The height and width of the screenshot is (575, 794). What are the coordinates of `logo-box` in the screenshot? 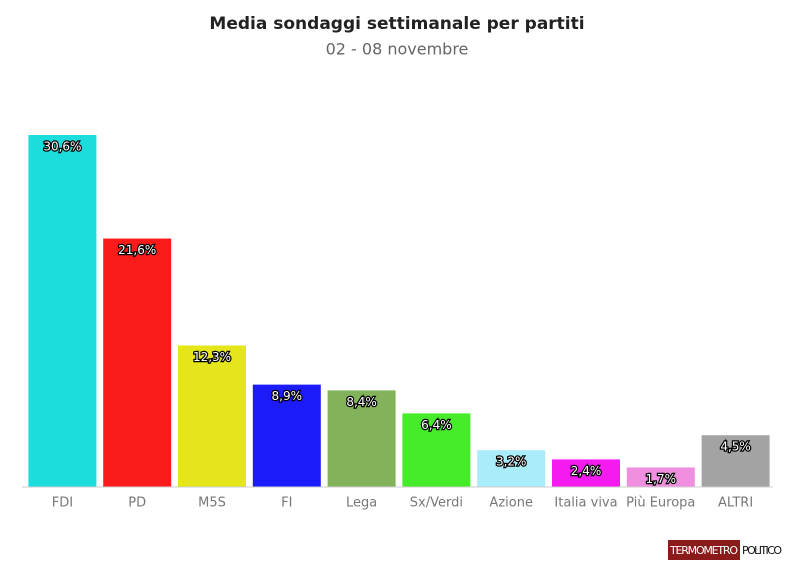 It's located at (704, 550).